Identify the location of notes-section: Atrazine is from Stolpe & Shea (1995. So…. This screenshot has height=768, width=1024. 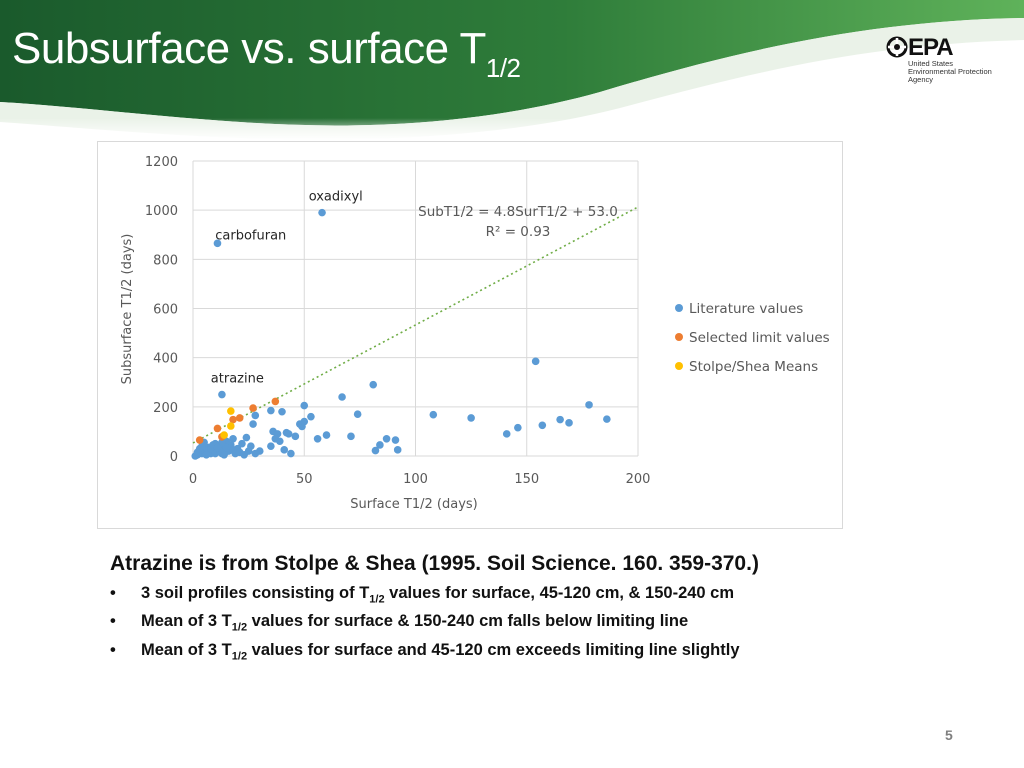
(540, 609).